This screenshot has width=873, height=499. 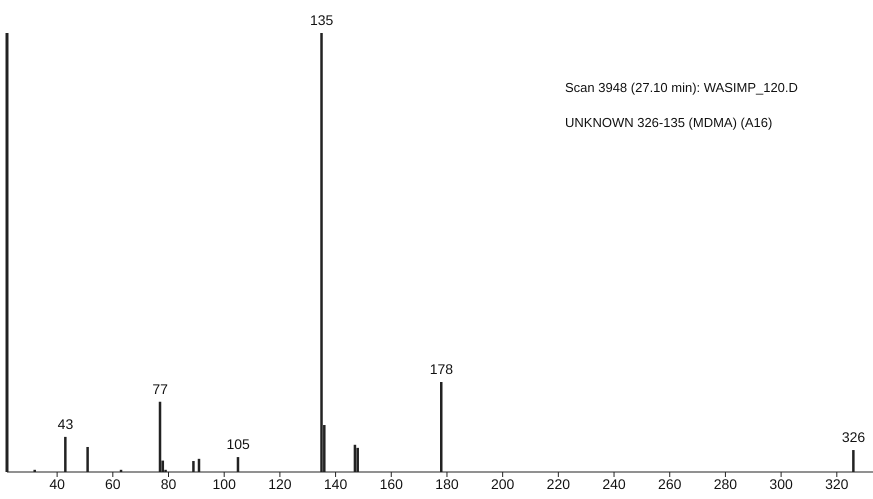 What do you see at coordinates (280, 484) in the screenshot?
I see `x-tick-label: 120` at bounding box center [280, 484].